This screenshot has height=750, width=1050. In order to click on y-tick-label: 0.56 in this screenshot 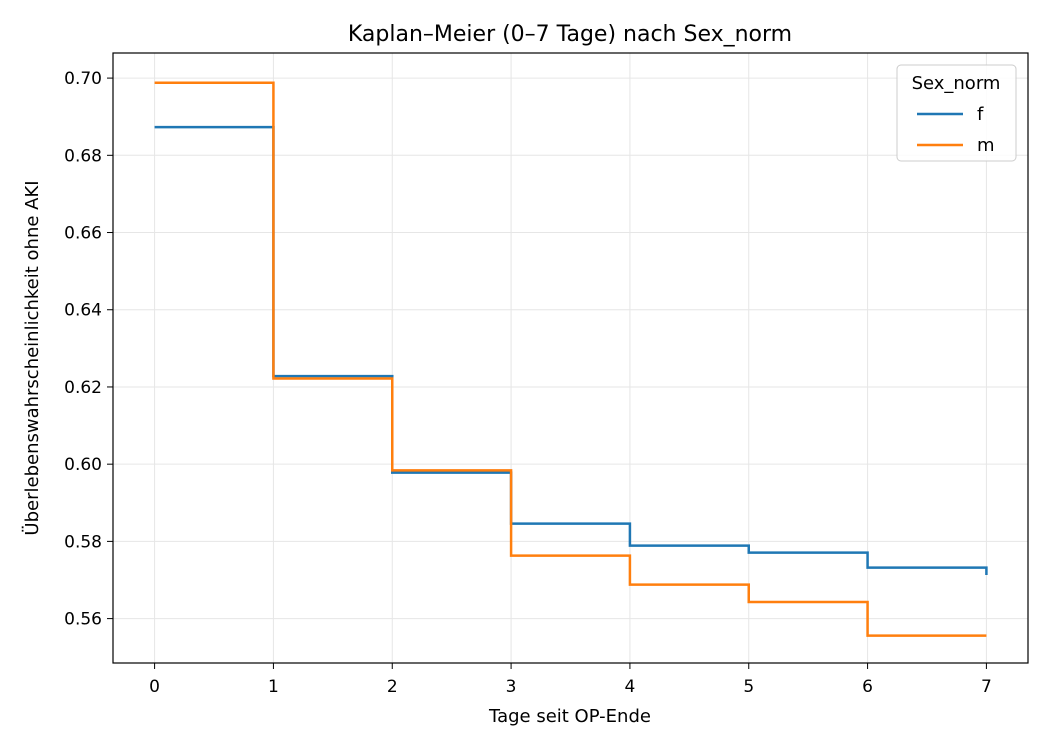, I will do `click(83, 620)`.